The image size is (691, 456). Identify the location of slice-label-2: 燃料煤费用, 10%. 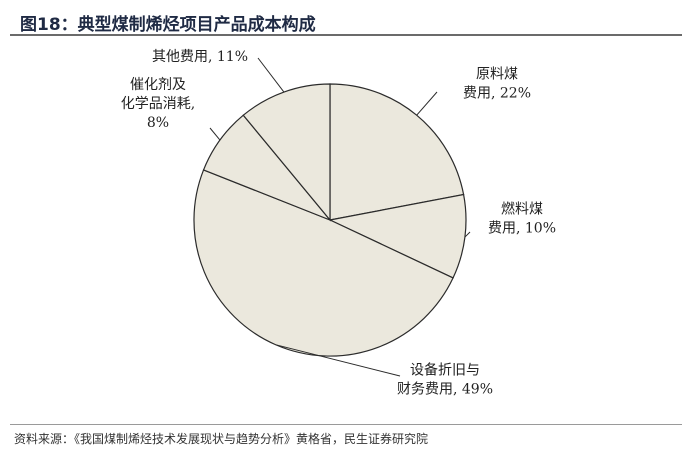
(522, 219).